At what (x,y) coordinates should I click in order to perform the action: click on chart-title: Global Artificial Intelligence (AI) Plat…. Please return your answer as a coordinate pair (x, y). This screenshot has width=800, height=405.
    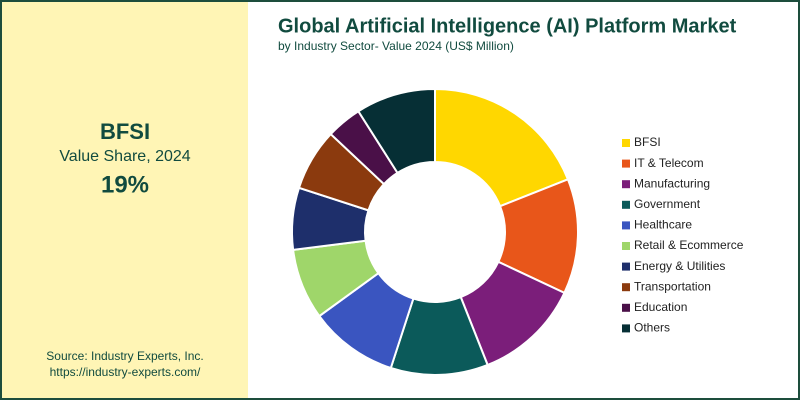
    Looking at the image, I should click on (507, 26).